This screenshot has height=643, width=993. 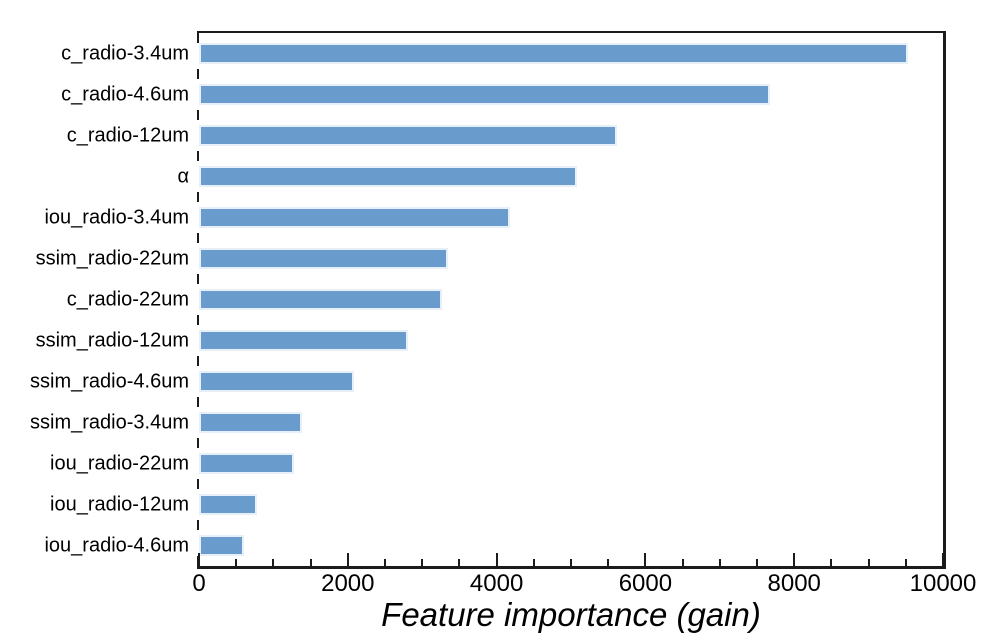 I want to click on bar-ssim_radio-4.6um, so click(x=276, y=381).